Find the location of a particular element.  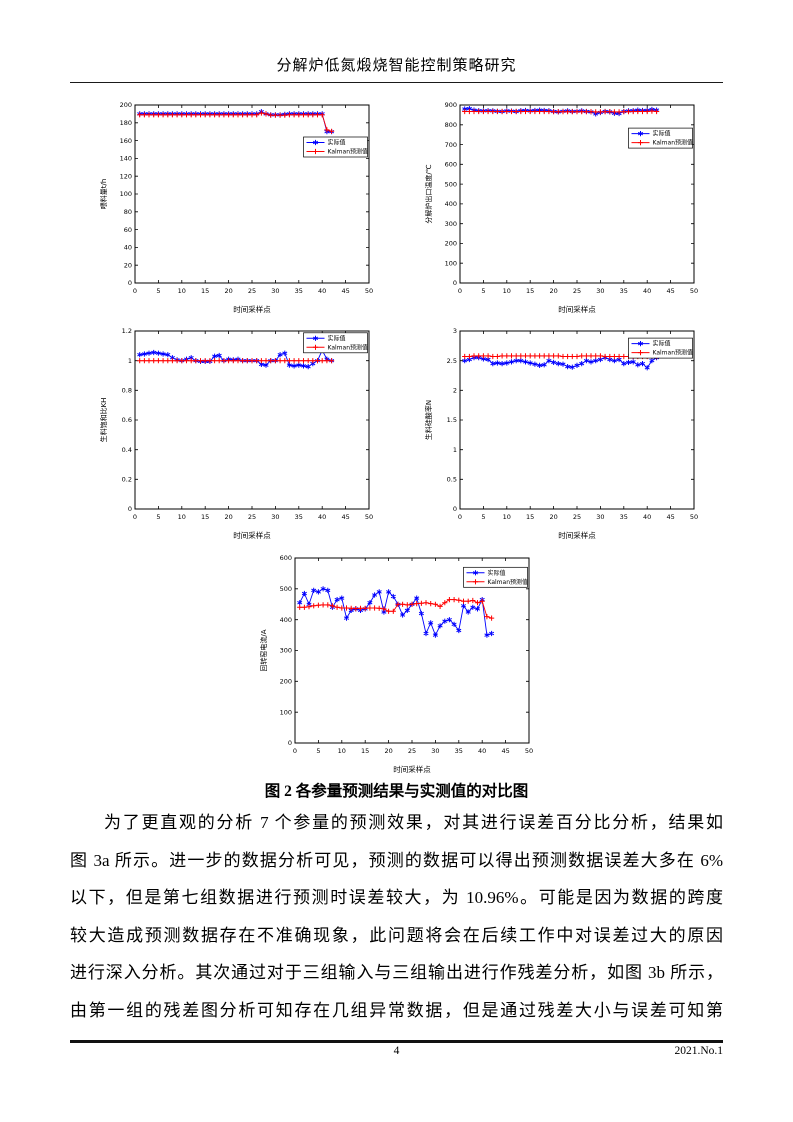

header-divider is located at coordinates (396, 82).